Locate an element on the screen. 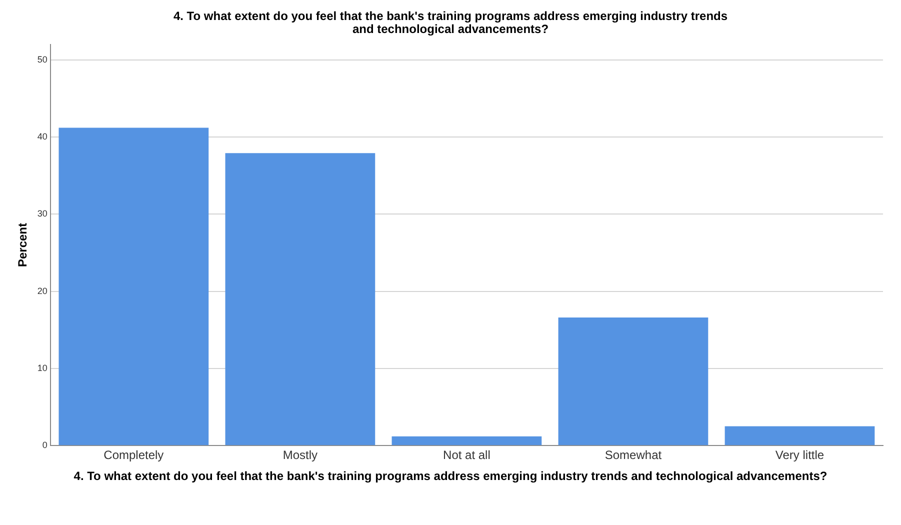 The height and width of the screenshot is (525, 901). y-axis-title: Percent is located at coordinates (23, 245).